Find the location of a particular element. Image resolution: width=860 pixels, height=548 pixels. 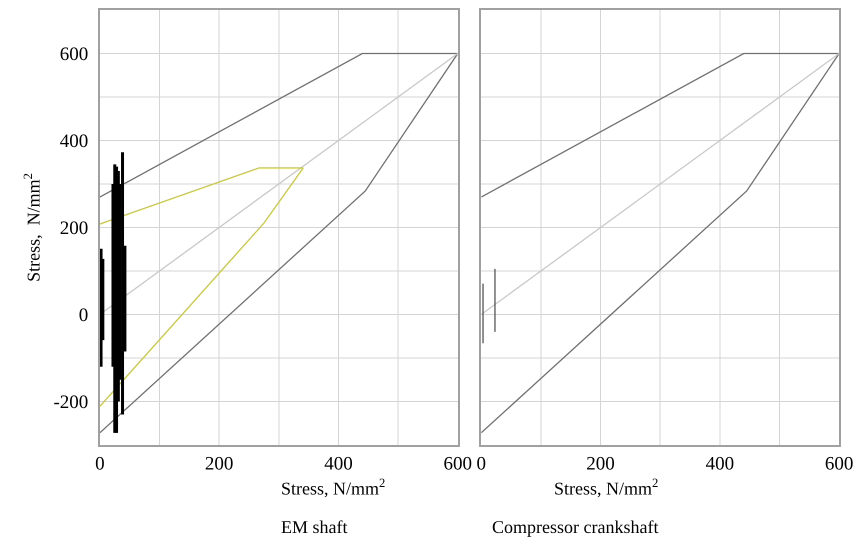

text: Compressor crankshaft is located at coordinates (575, 527).